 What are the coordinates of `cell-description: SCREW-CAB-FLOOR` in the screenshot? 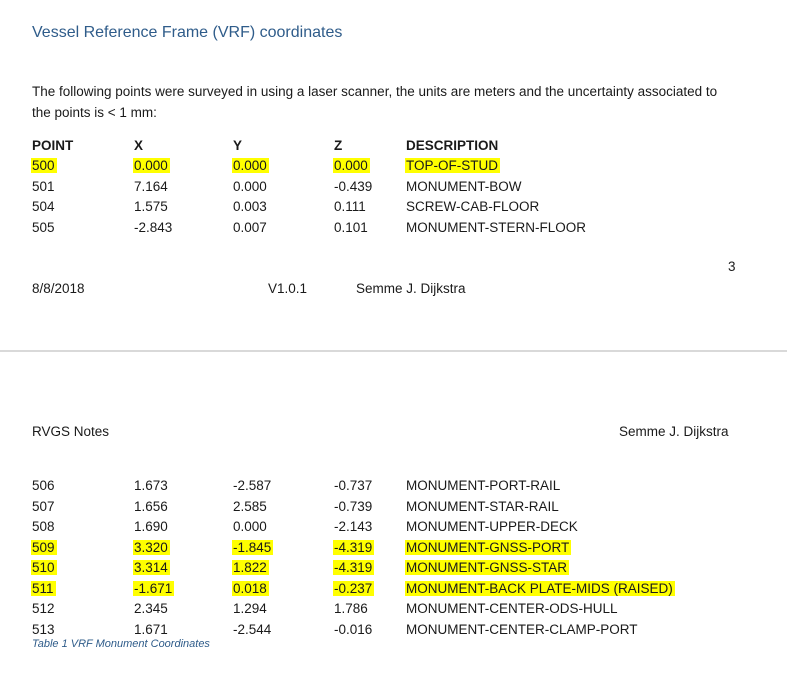 It's located at (472, 207).